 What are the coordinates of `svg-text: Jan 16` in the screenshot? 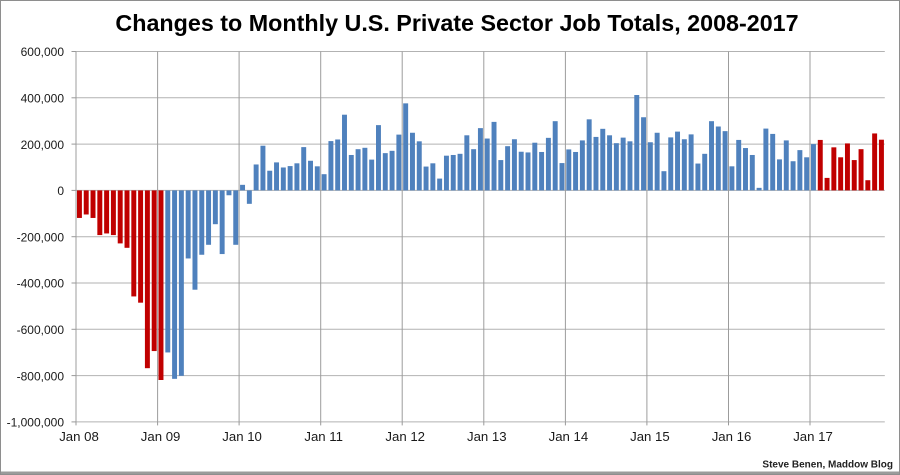 It's located at (732, 436).